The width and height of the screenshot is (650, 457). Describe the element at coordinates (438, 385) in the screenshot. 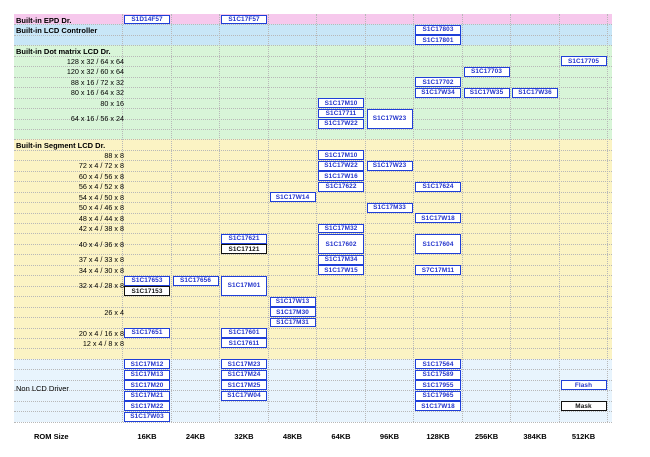

I see `chip-box: S1C17955` at that location.